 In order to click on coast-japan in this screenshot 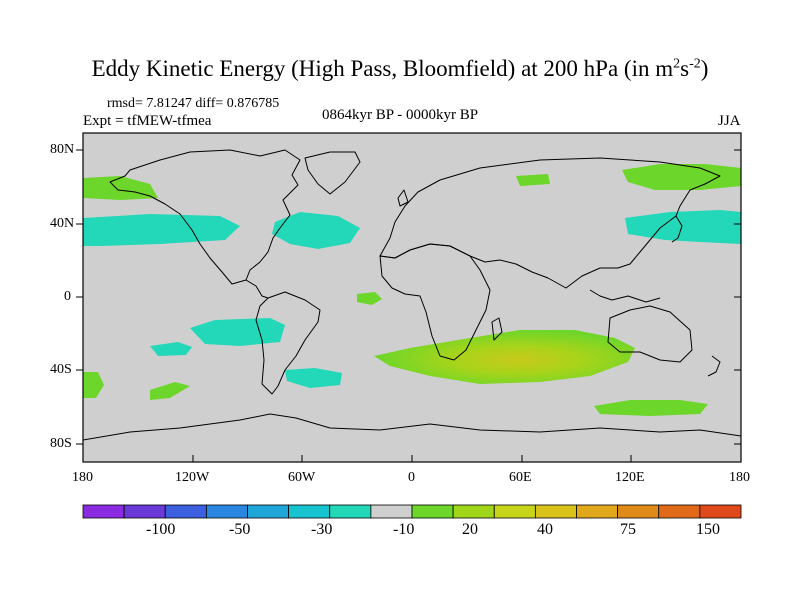, I will do `click(677, 229)`.